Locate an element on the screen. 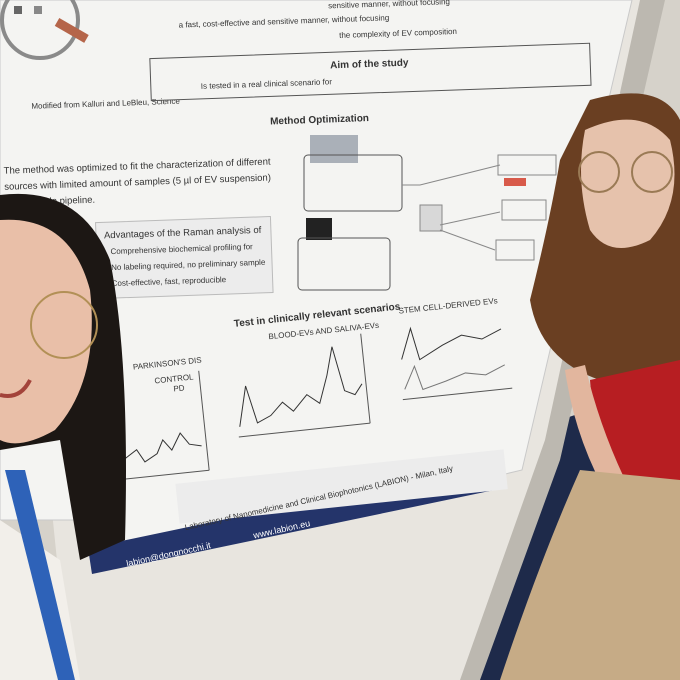  intro-line: the complexity of EV composition is located at coordinates (398, 33).